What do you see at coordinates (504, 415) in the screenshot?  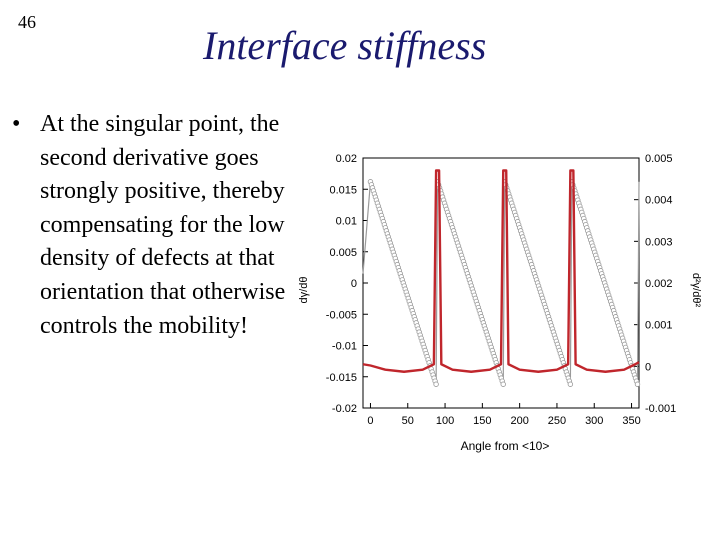 I see `x-ticks: 0 50 100 150 200 250 300 350` at bounding box center [504, 415].